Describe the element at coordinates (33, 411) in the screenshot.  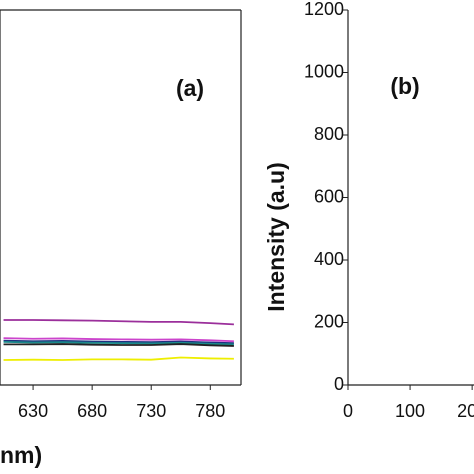
I see `x-tick-label: 630` at that location.